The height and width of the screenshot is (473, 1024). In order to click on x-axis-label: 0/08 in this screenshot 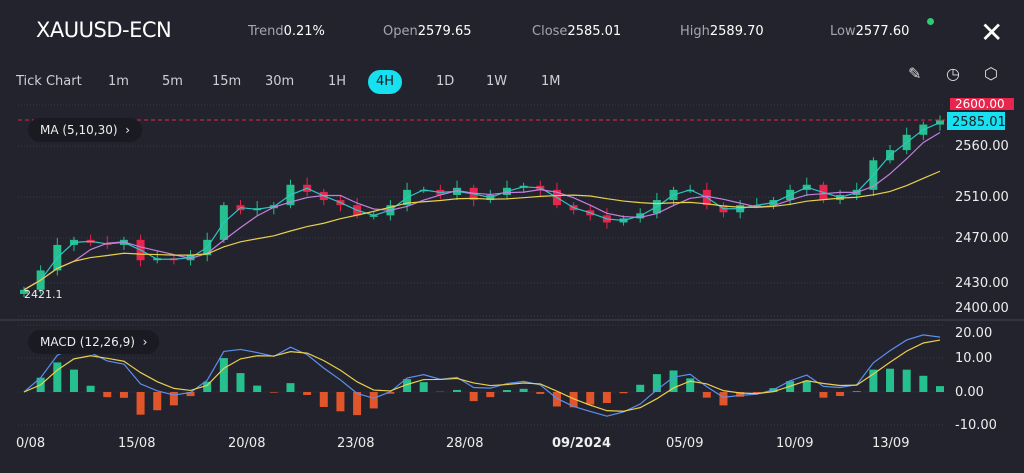, I will do `click(30, 443)`.